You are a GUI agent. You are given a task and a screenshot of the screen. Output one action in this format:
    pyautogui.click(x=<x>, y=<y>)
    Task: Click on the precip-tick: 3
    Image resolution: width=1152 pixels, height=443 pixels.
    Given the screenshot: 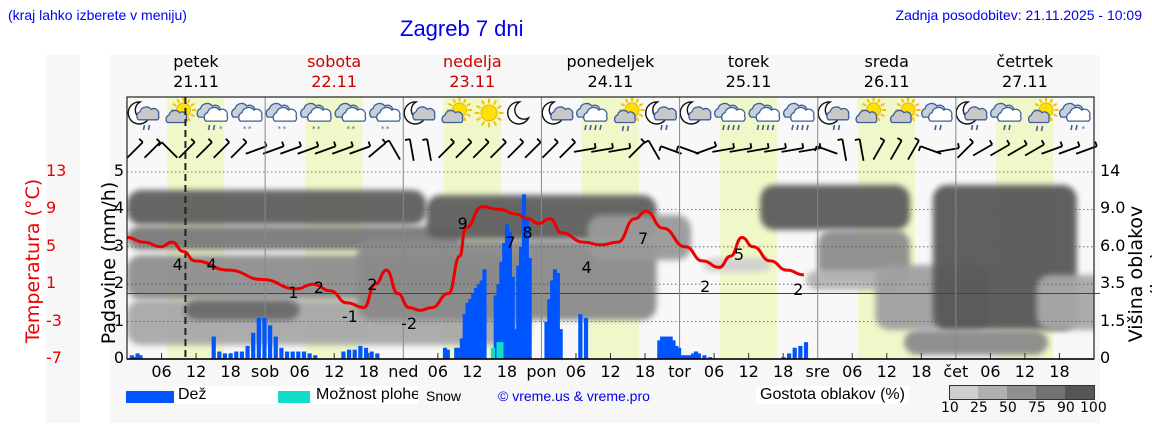 What is the action you would take?
    pyautogui.click(x=118, y=245)
    